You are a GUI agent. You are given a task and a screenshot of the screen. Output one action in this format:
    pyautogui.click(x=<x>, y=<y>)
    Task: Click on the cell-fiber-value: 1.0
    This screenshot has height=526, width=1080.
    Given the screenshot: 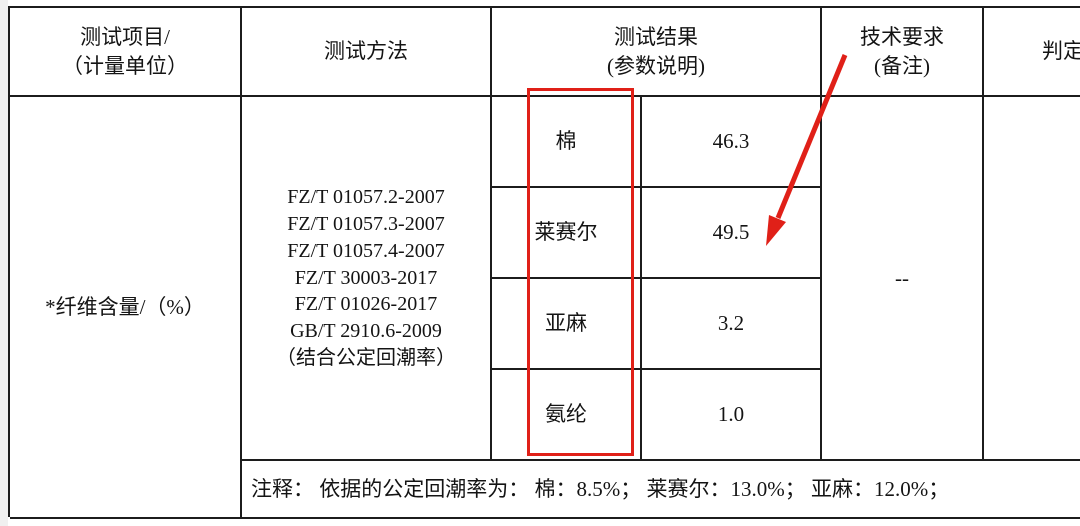 What is the action you would take?
    pyautogui.click(x=732, y=415)
    